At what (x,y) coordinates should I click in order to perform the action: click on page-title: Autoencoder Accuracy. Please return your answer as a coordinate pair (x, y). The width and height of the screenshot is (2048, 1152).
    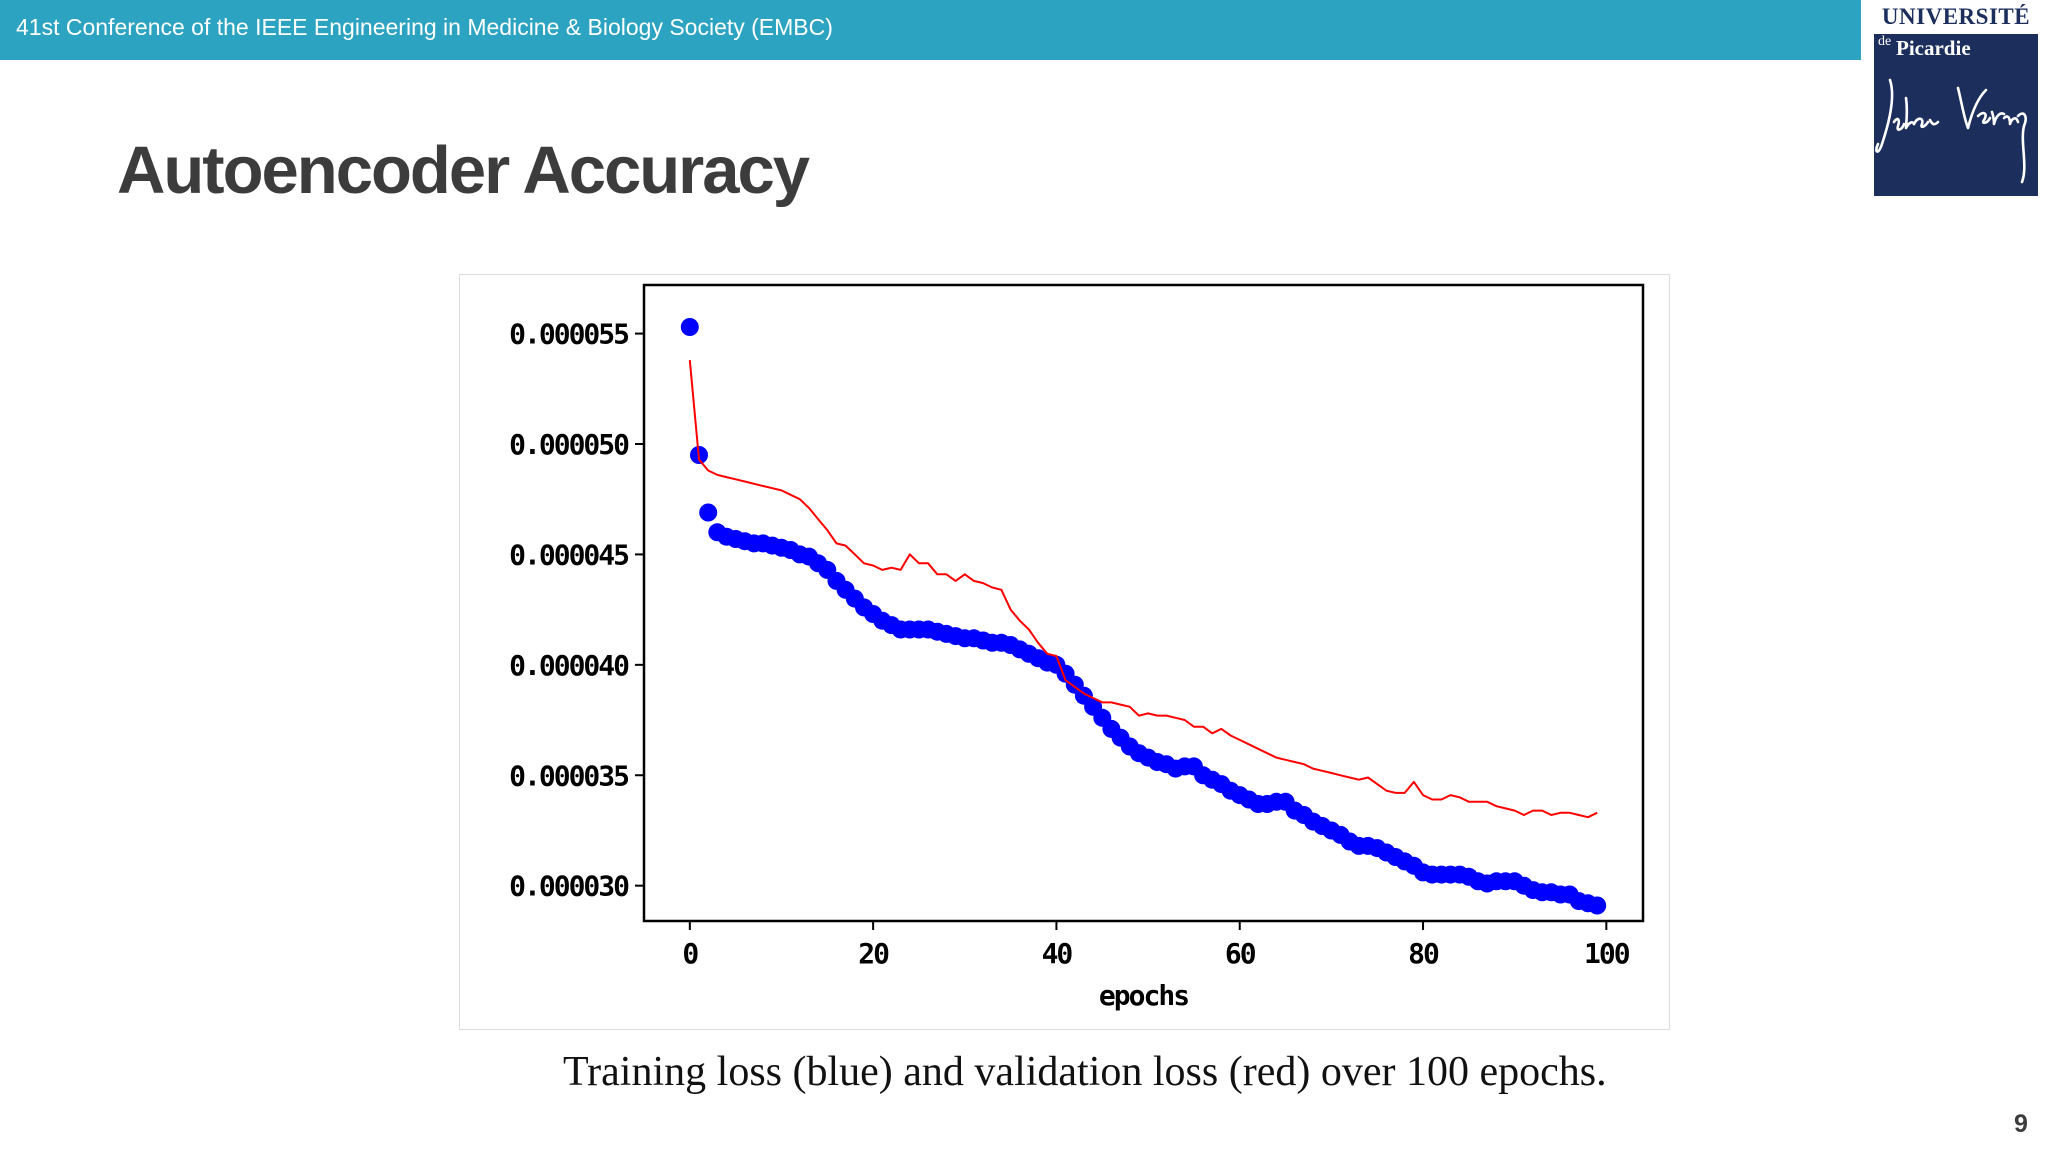
    Looking at the image, I should click on (463, 170).